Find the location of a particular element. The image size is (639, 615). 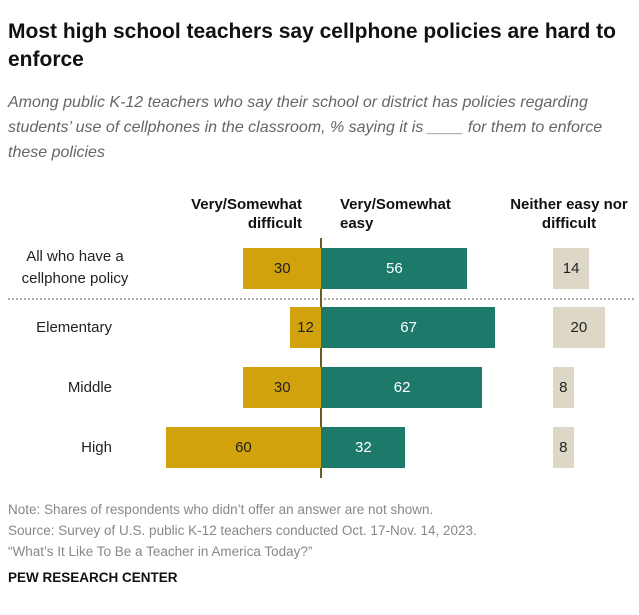

value-label: 62 is located at coordinates (402, 387).